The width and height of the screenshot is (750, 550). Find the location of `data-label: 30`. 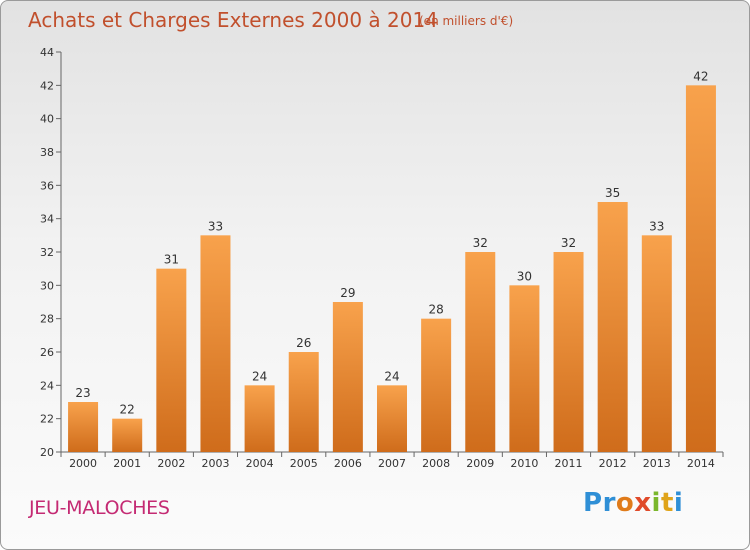

data-label: 30 is located at coordinates (524, 276).